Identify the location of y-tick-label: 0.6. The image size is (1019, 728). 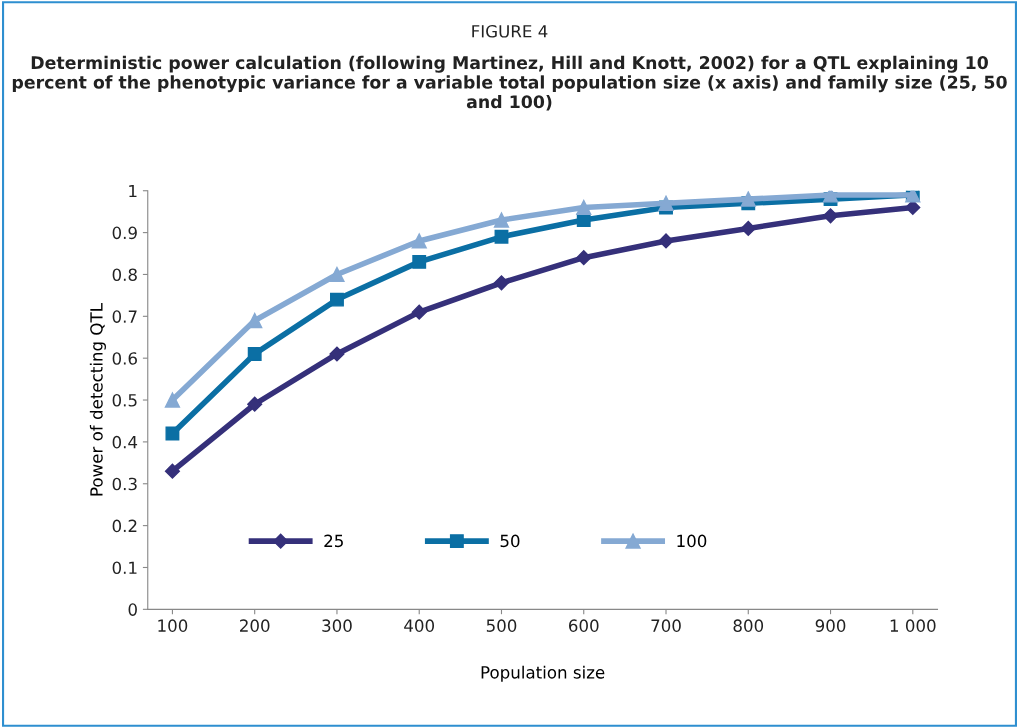
(124, 358).